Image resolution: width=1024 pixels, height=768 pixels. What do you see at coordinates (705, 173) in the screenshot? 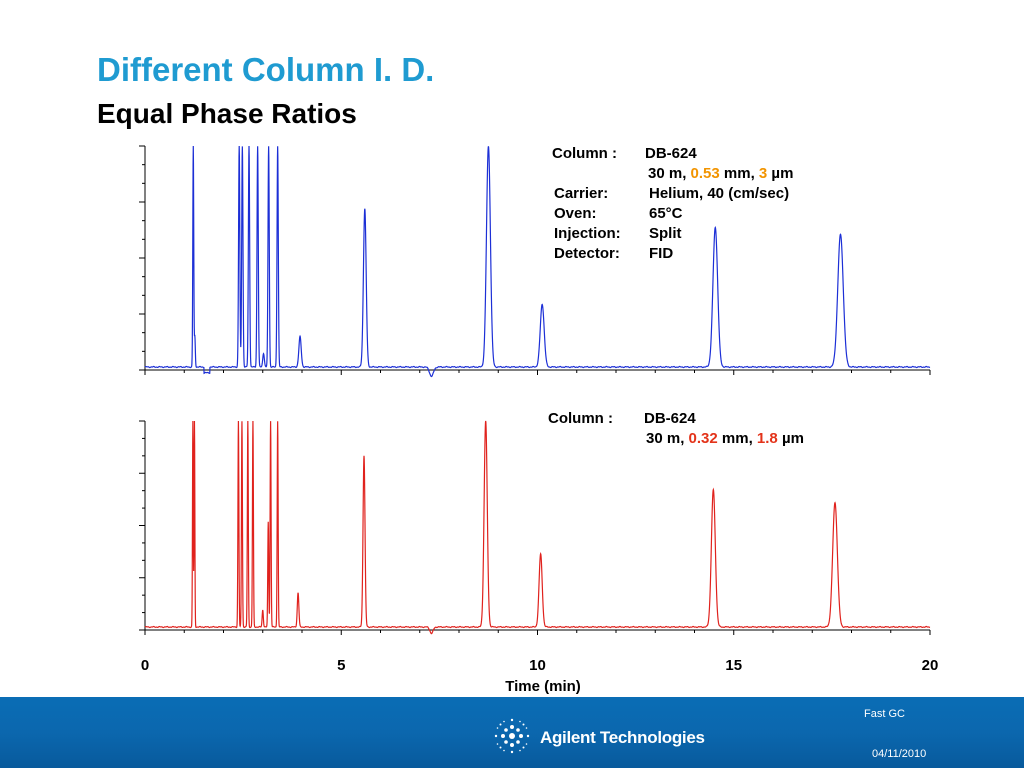
I see `id-value: 0.53` at bounding box center [705, 173].